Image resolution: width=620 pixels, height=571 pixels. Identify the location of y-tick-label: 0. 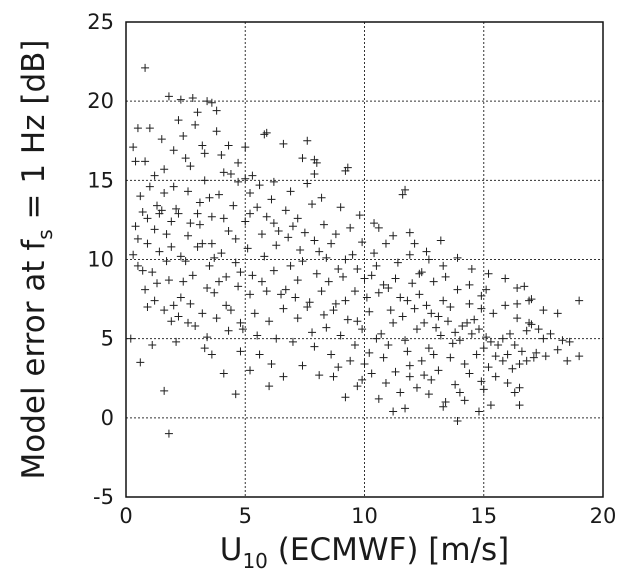
(107, 418).